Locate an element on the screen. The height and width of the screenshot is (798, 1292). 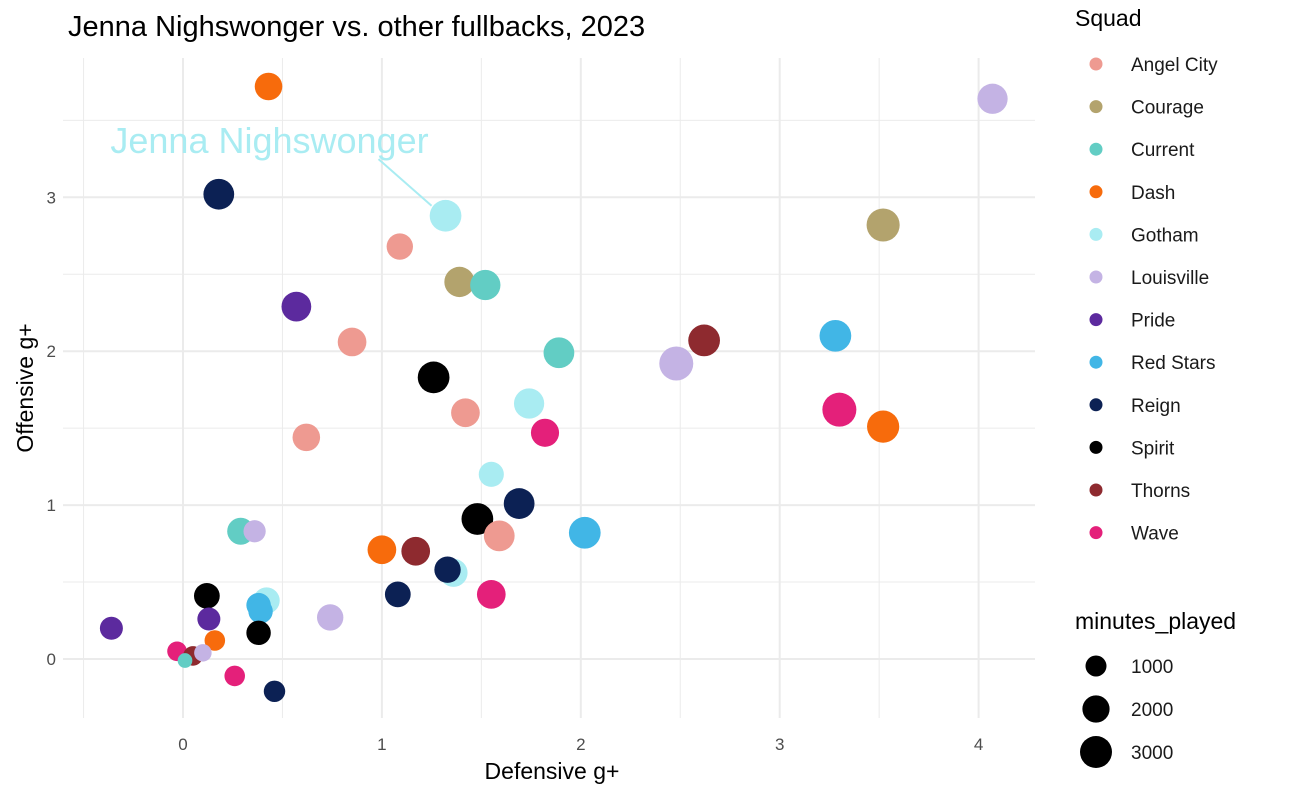
x-tick-label: 0 is located at coordinates (182, 744).